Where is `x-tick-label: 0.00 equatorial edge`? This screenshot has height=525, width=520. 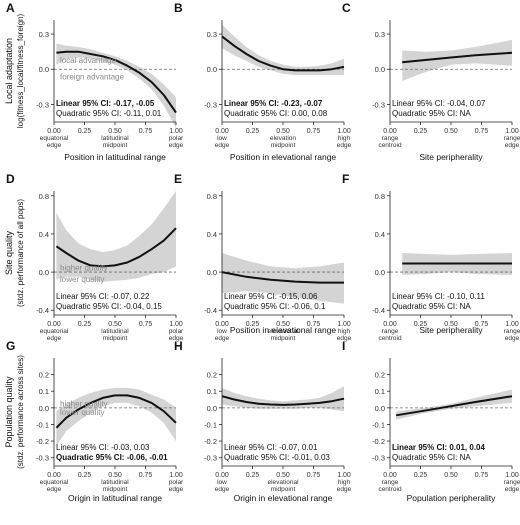 x-tick-label: 0.00 equatorial edge is located at coordinates (54, 482).